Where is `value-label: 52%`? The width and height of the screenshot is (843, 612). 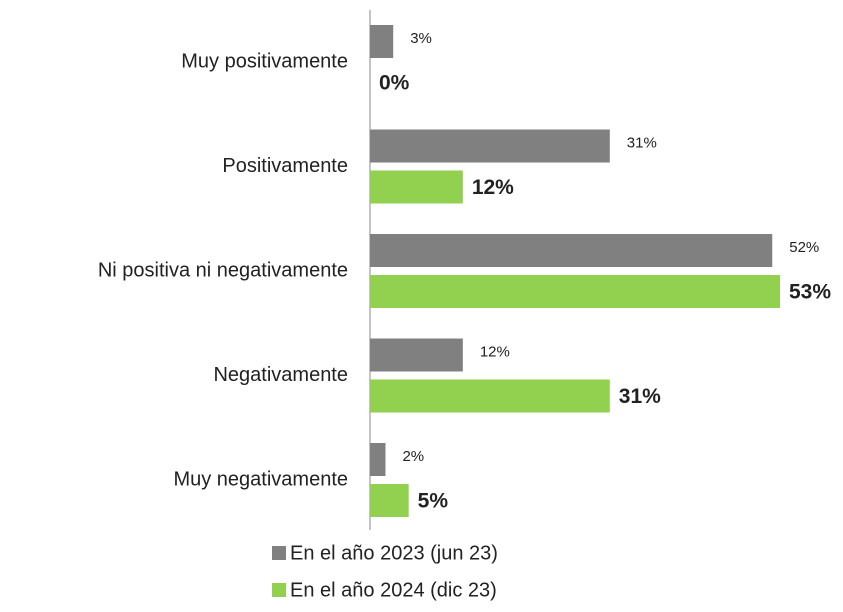 value-label: 52% is located at coordinates (804, 247).